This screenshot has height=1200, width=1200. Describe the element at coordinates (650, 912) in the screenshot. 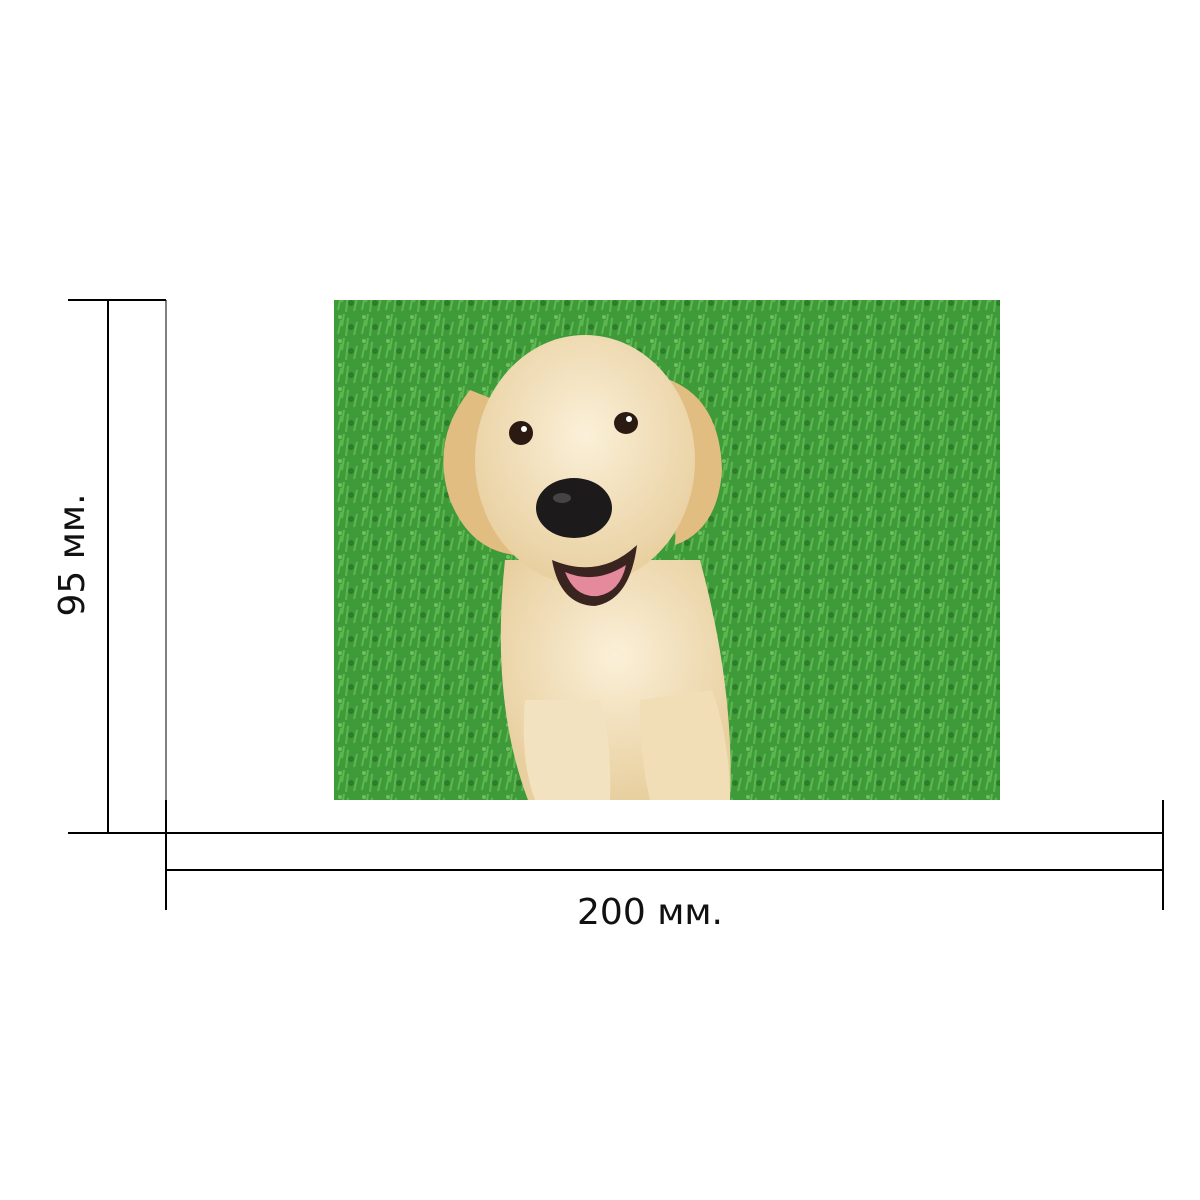

I see `width-label: 200 мм.` at that location.